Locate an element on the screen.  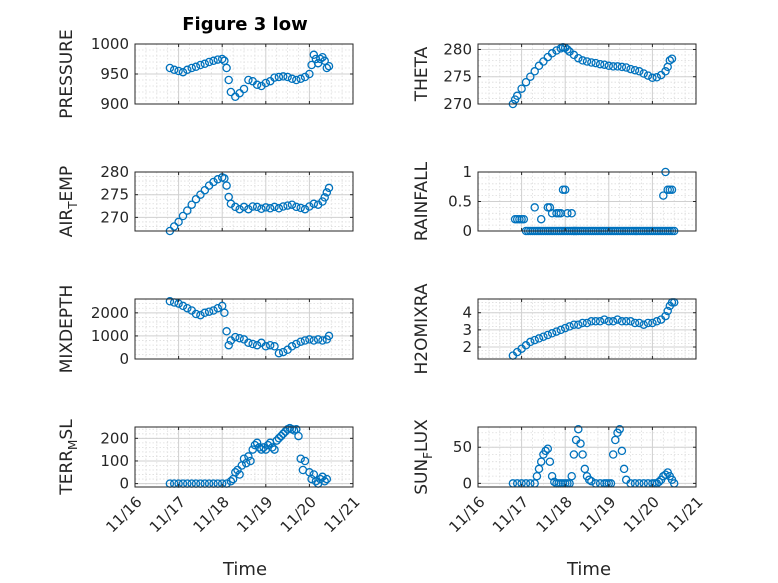
x-tick-label: 11/20 is located at coordinates (641, 514).